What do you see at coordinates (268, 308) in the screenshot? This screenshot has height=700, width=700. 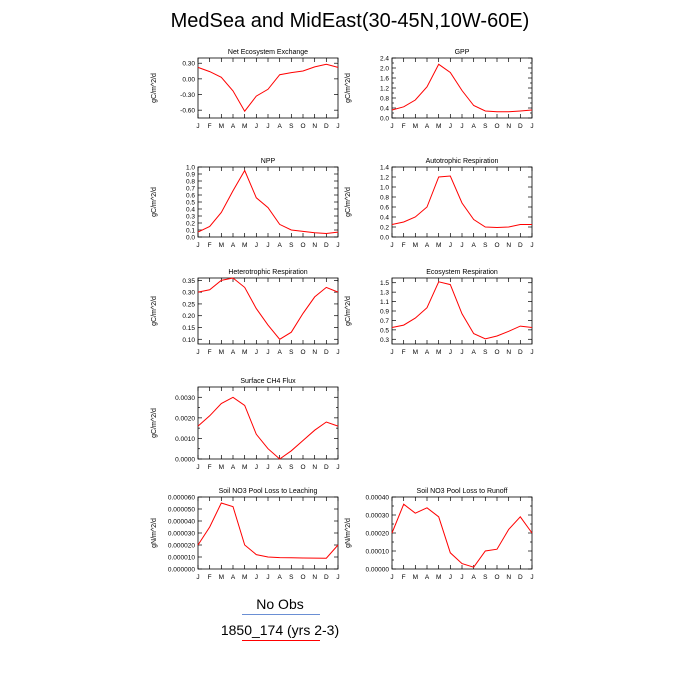 I see `series-line` at bounding box center [268, 308].